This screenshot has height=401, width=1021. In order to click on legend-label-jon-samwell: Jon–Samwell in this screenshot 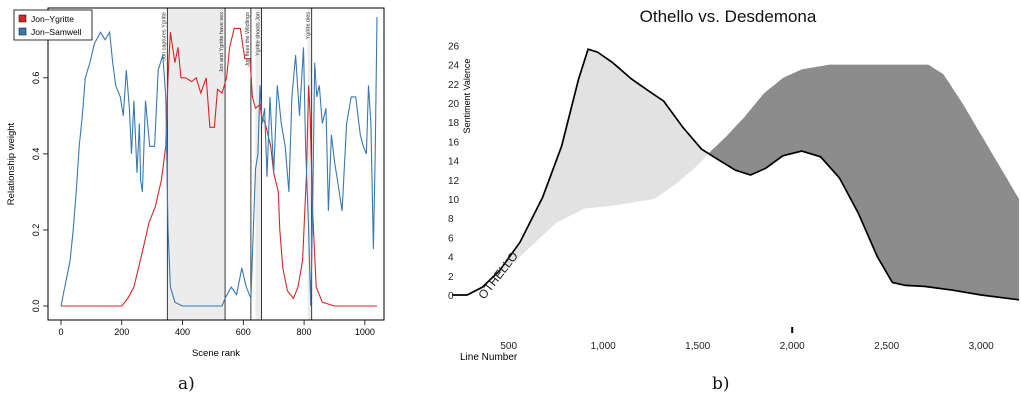, I will do `click(56, 32)`.